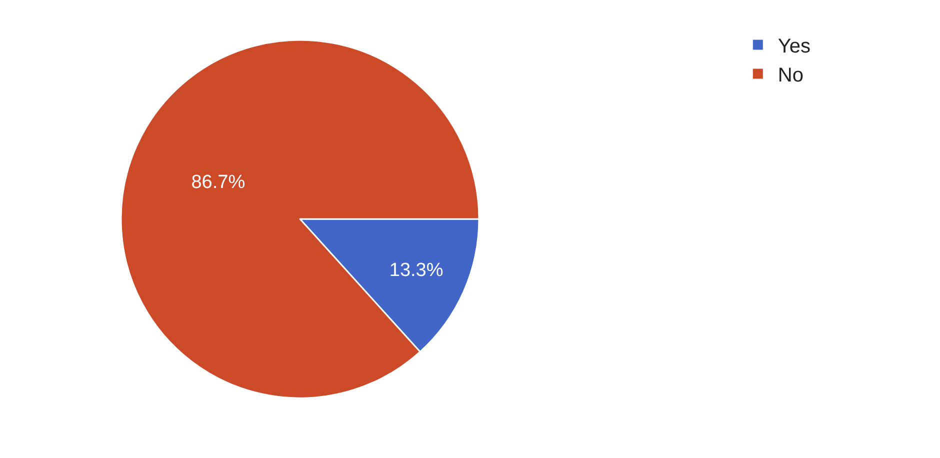 This screenshot has width=940, height=458. What do you see at coordinates (791, 75) in the screenshot?
I see `legend-label: No` at bounding box center [791, 75].